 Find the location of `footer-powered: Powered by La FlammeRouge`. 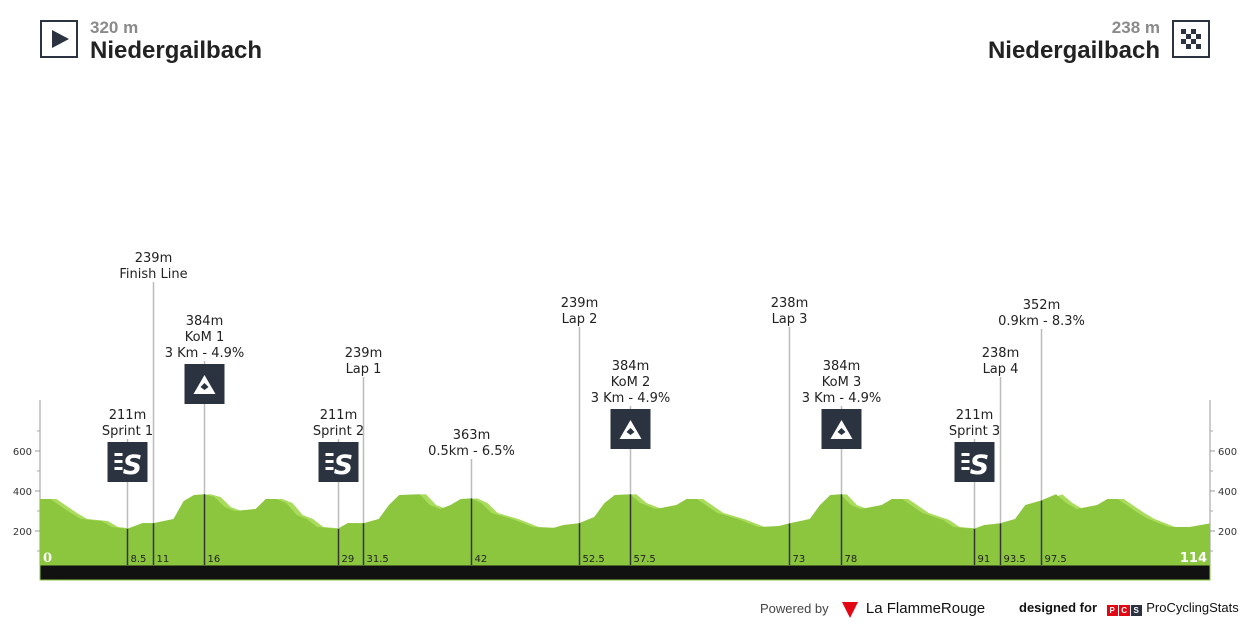

footer-powered: Powered by La FlammeRouge is located at coordinates (872, 609).